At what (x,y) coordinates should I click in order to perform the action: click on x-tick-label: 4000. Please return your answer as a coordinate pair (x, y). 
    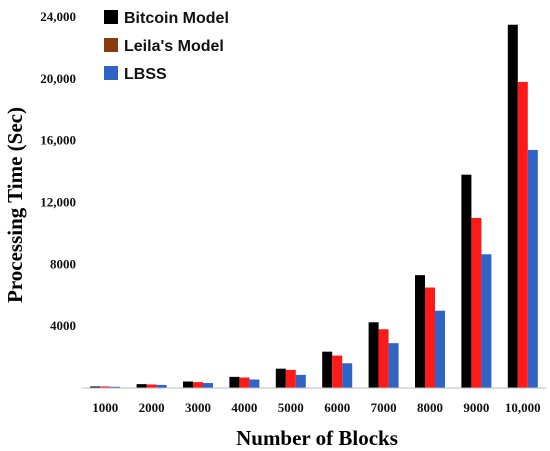
    Looking at the image, I should click on (244, 407).